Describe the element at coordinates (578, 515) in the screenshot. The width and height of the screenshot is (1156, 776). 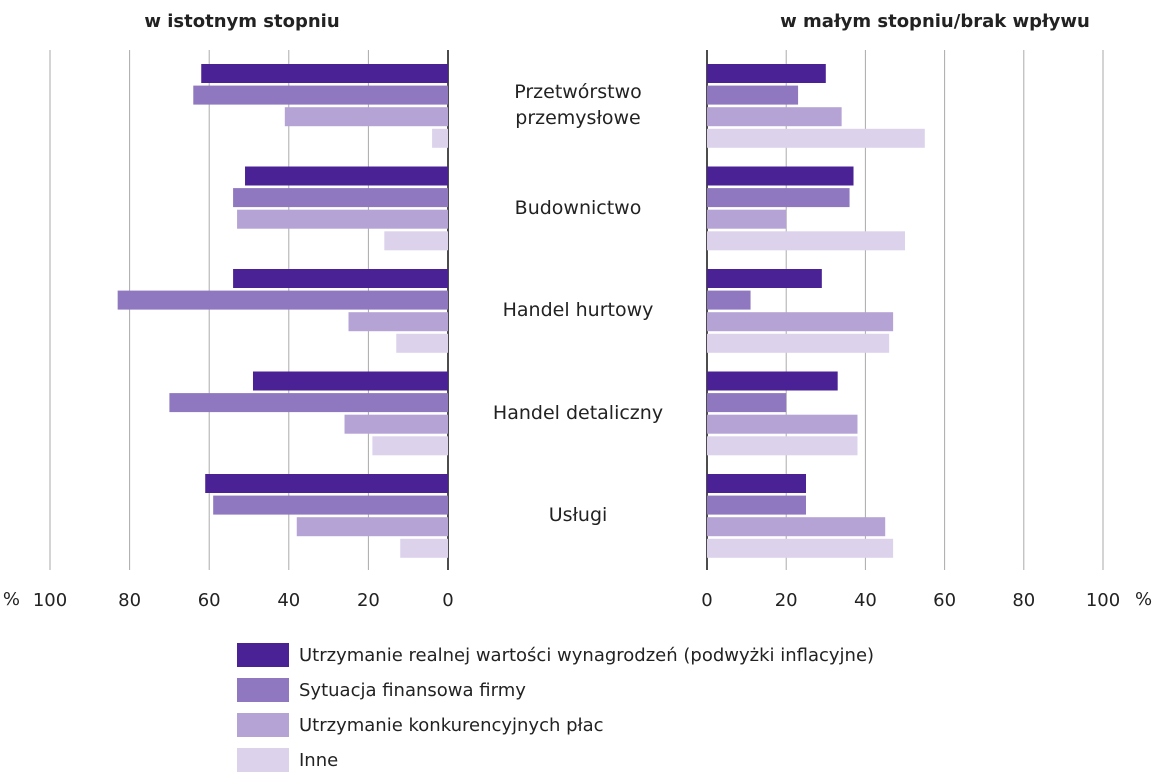
I see `category-label: Usługi` at that location.